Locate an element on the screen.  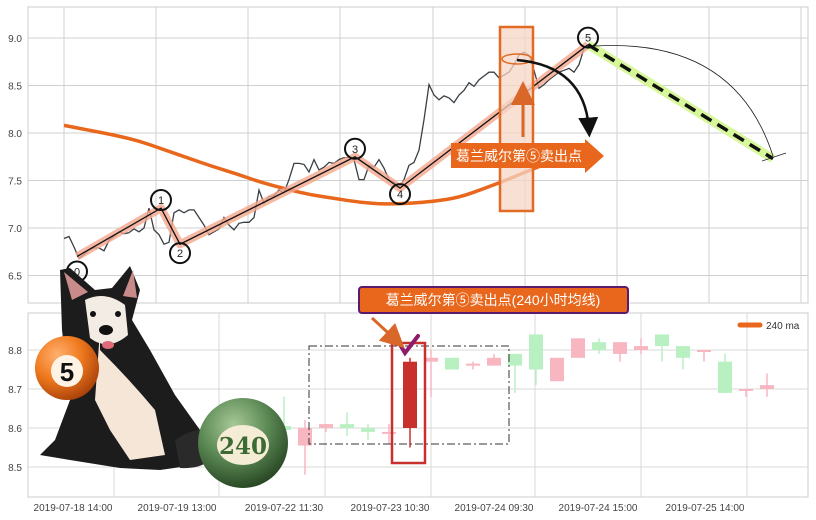
x-tick-label: 2019-07-23 10:30 is located at coordinates (390, 508).